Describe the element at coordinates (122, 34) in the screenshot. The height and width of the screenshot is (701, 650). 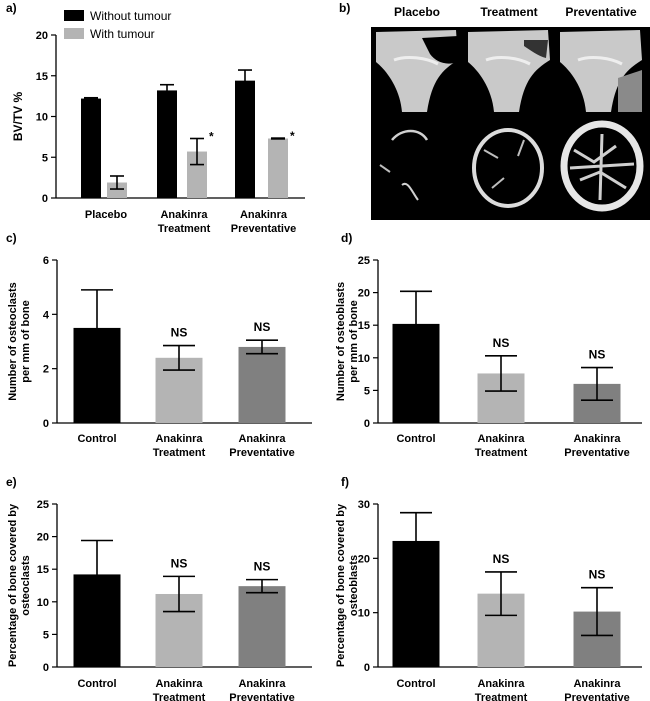
I see `legend-label: With tumour` at that location.